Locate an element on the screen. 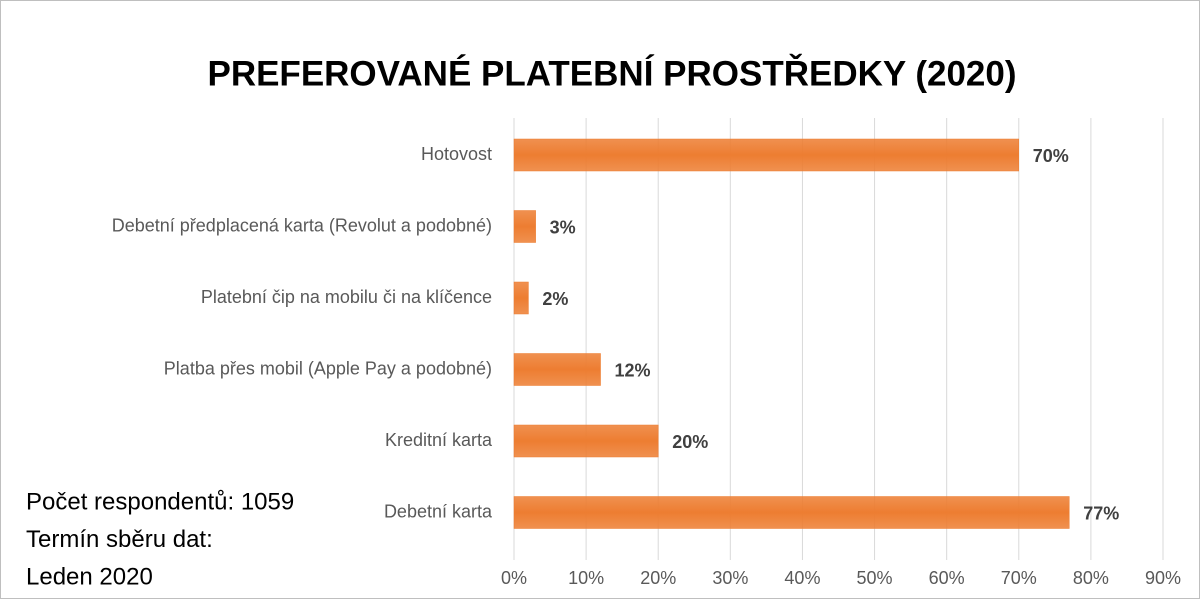  x-tick-label: 20% is located at coordinates (658, 578).